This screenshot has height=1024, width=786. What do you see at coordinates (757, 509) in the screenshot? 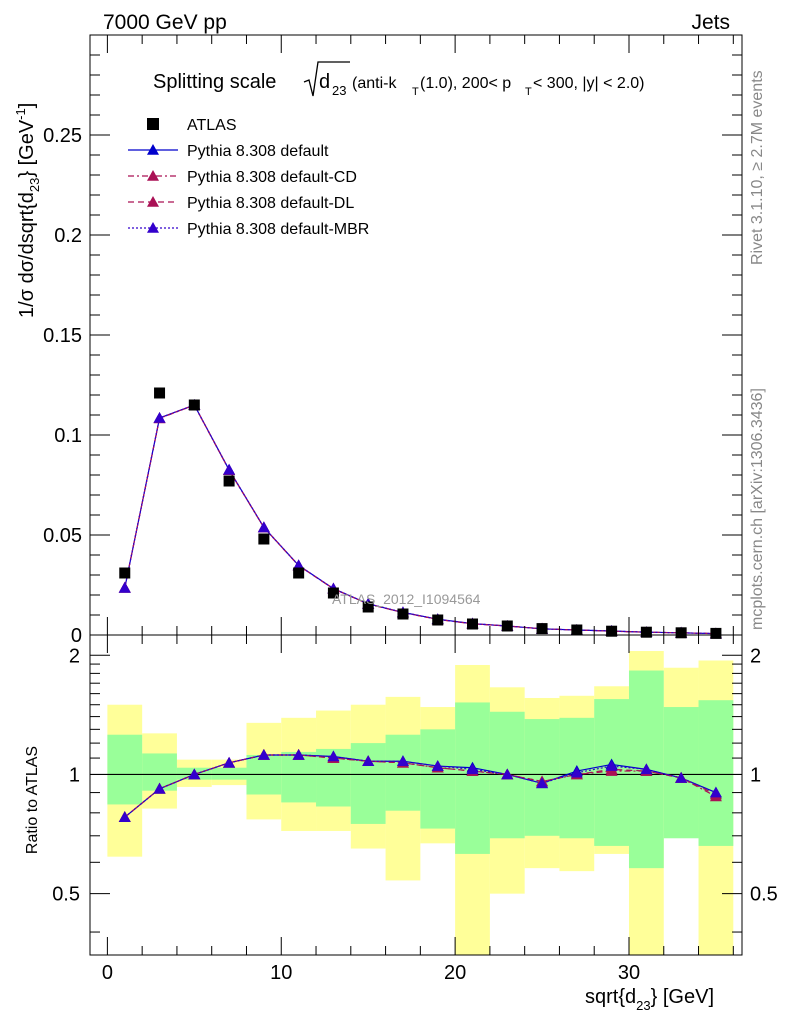
I see `mcplots-text: mcplots.cern.ch [arXiv:1306.3436]` at bounding box center [757, 509].